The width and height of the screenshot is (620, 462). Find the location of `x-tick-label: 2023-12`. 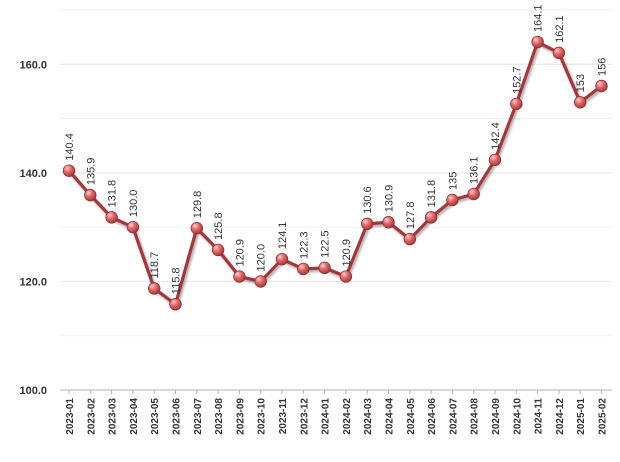

x-tick-label: 2023-12 is located at coordinates (304, 416).